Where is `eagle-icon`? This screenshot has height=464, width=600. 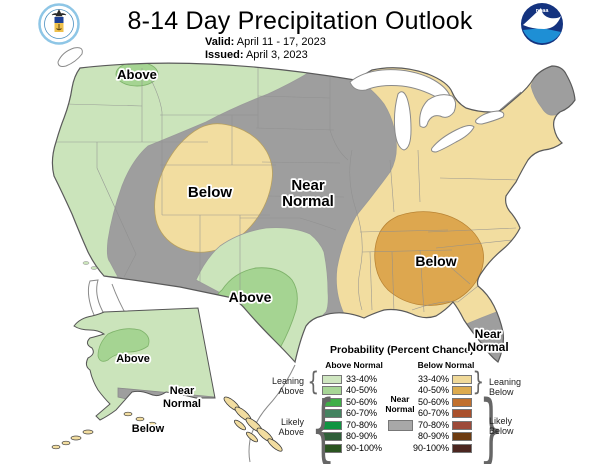
eagle-icon is located at coordinates (59, 13).